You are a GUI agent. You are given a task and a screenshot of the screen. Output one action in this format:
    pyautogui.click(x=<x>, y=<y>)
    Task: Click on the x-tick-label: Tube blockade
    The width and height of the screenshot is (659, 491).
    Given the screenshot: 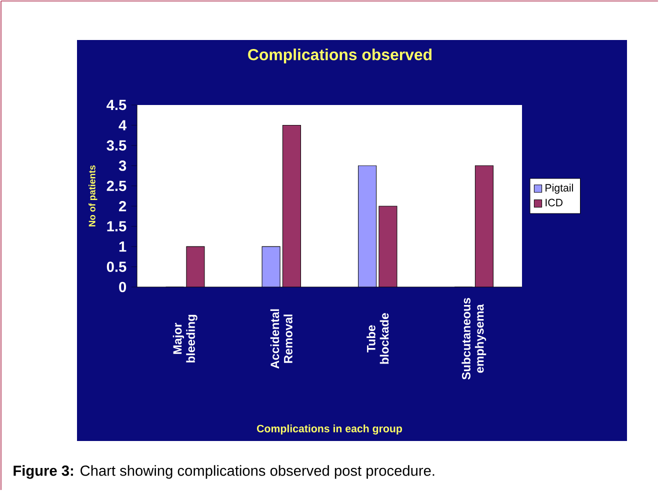 What is the action you would take?
    pyautogui.click(x=377, y=338)
    